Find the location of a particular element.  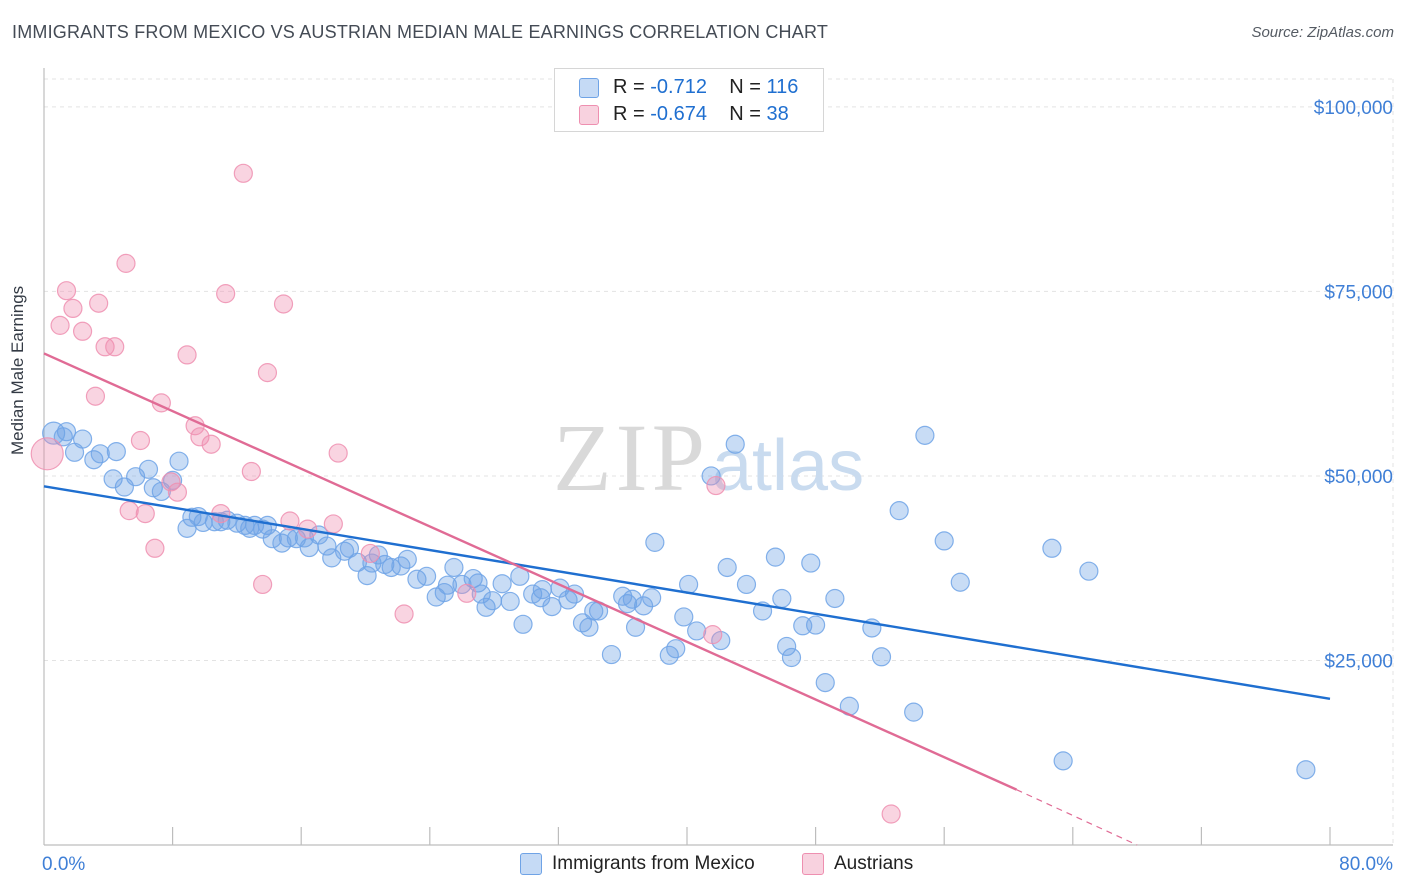

bottom-legend-swatch-mexico is located at coordinates (531, 864).